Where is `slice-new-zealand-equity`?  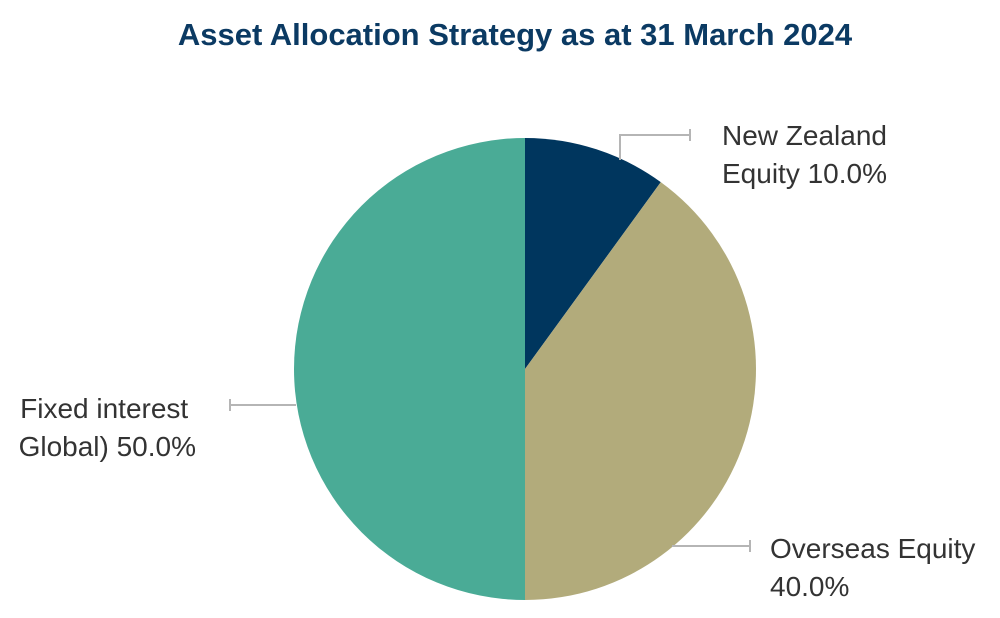
slice-new-zealand-equity is located at coordinates (593, 253).